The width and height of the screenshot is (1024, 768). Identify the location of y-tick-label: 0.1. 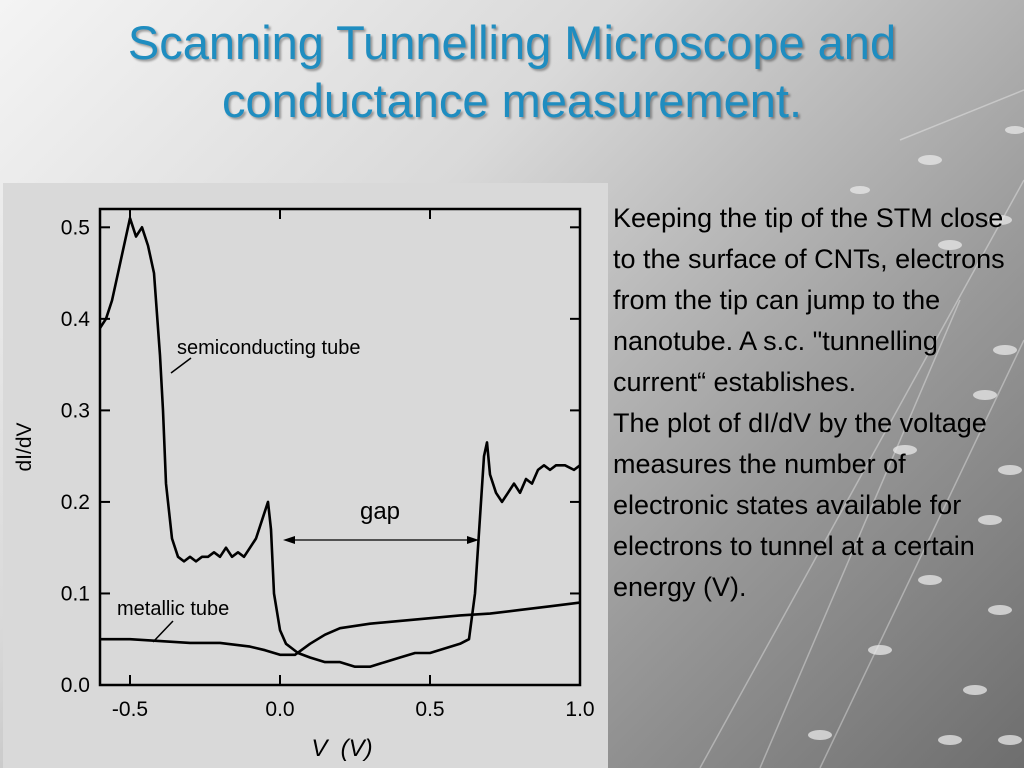
(75, 593).